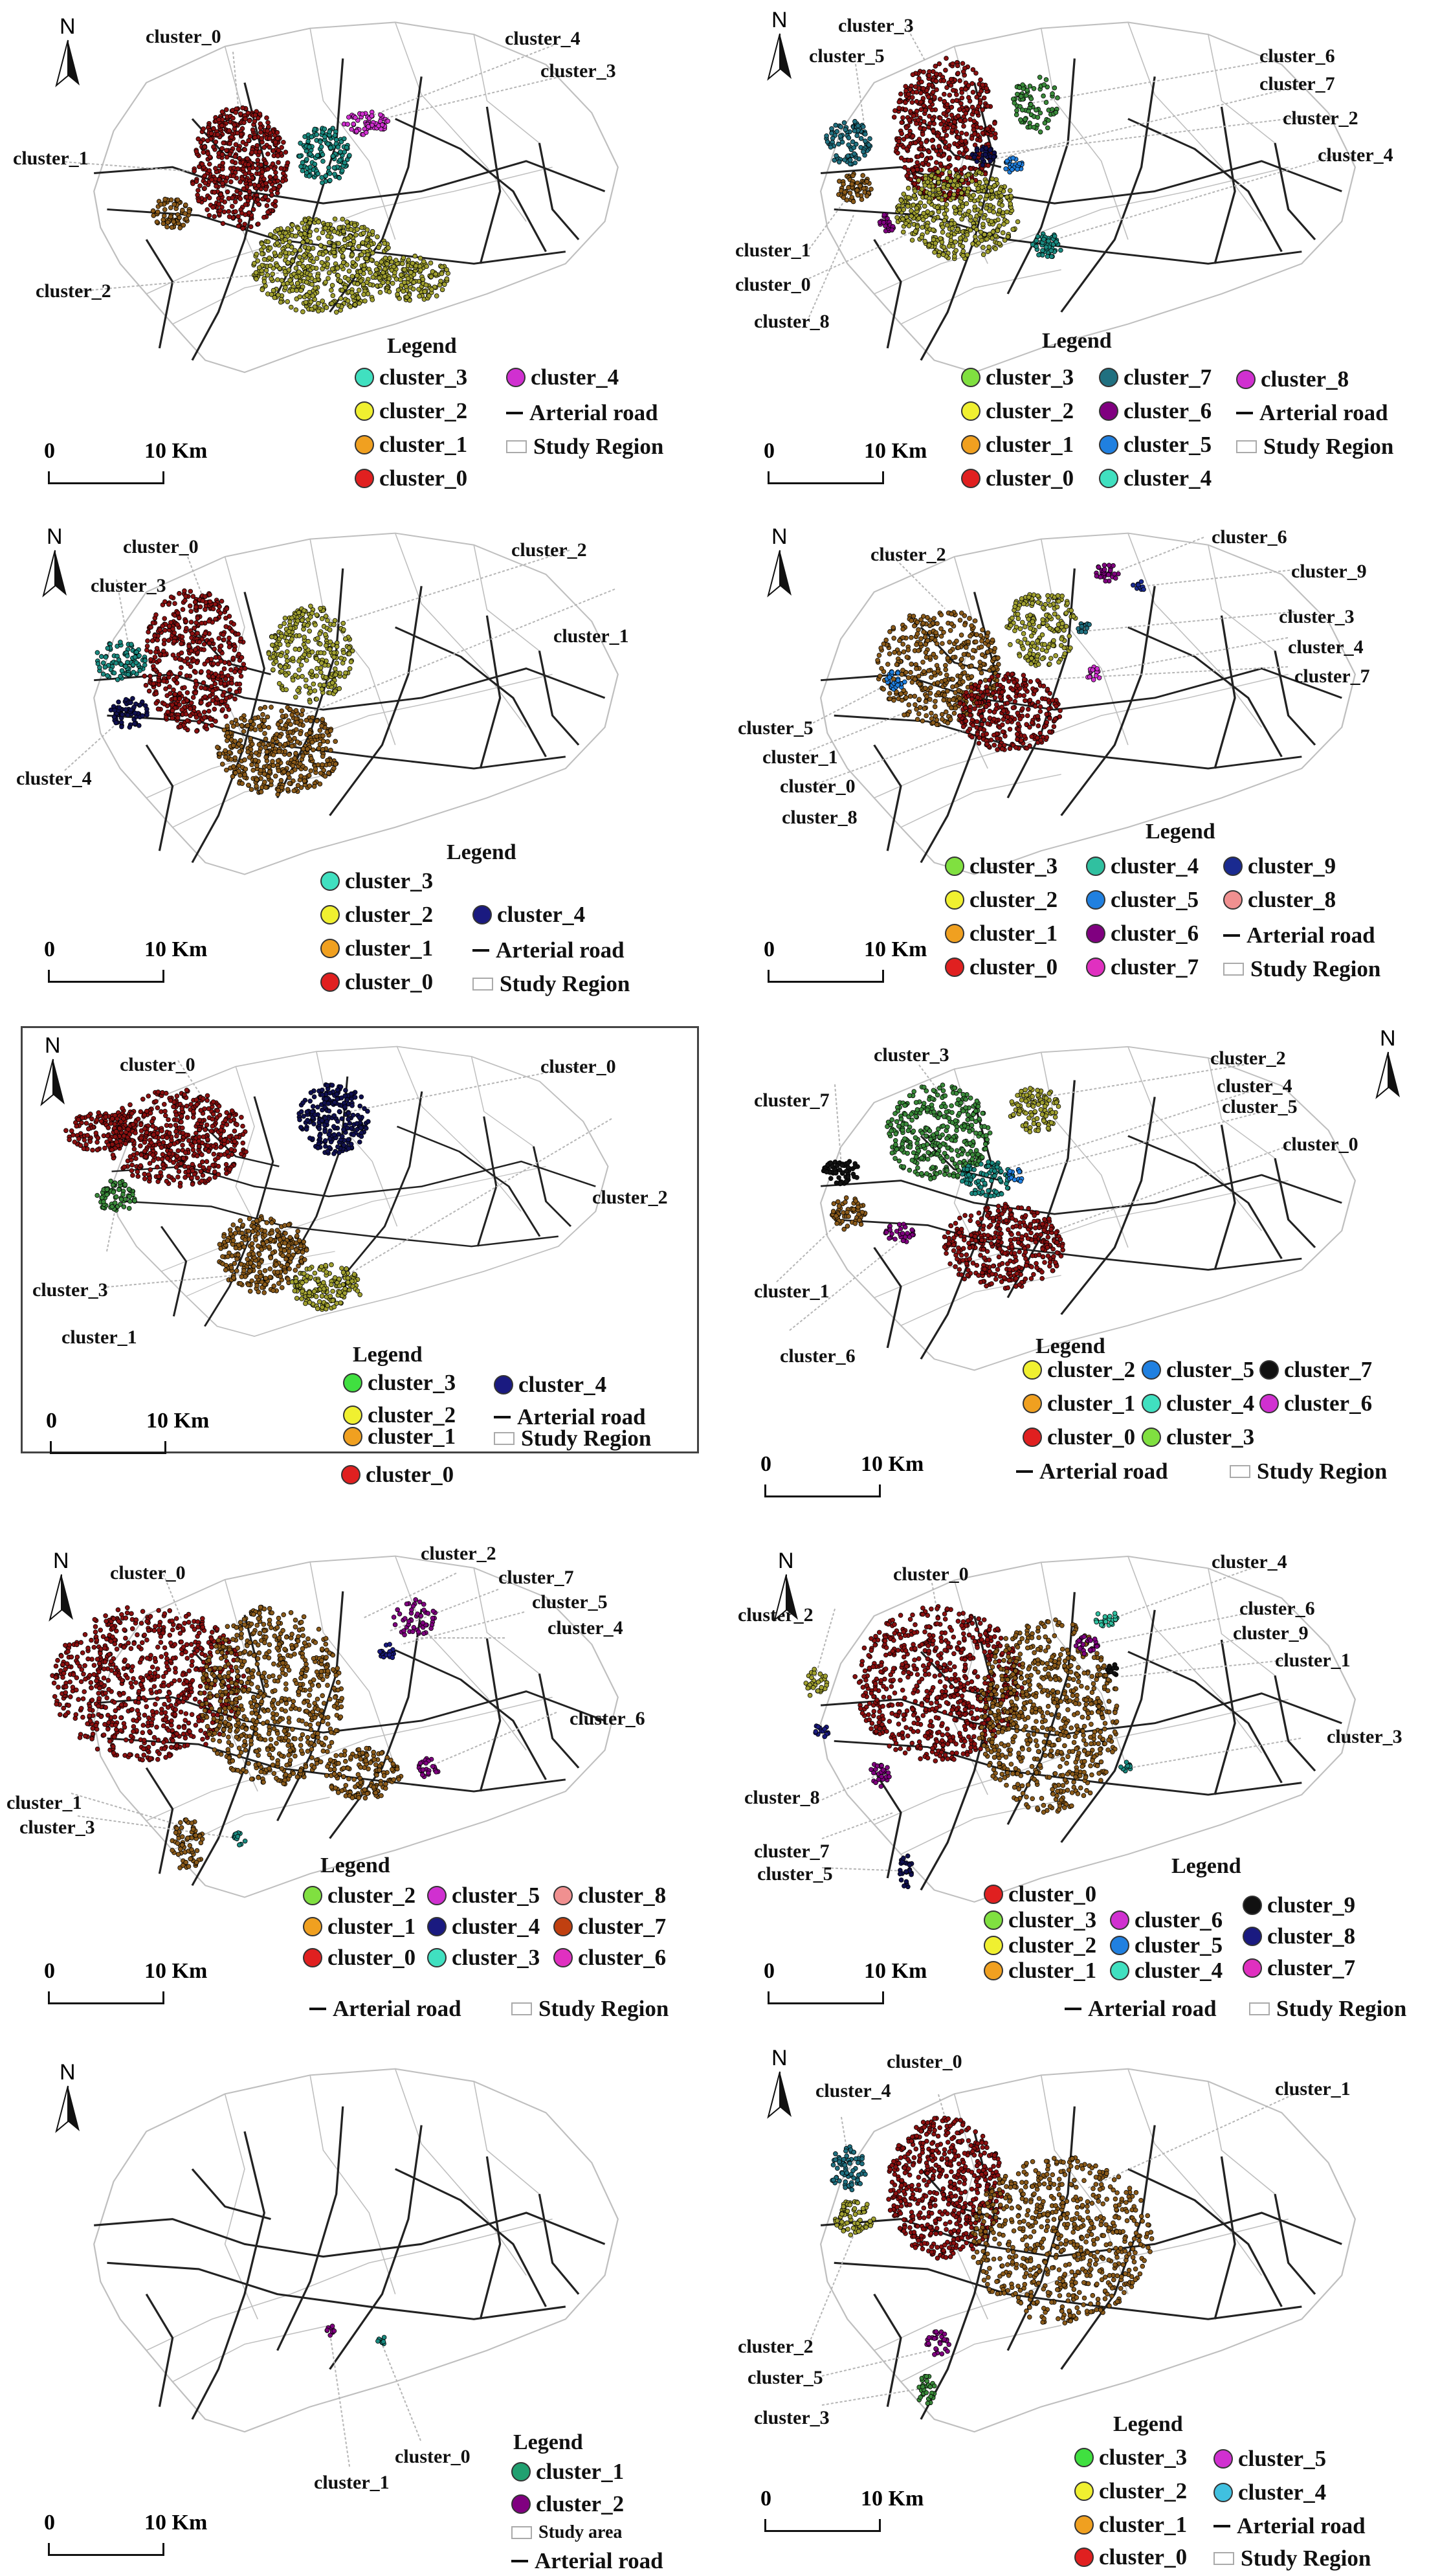  Describe the element at coordinates (609, 1926) in the screenshot. I see `legend-item: cluster_7` at that location.